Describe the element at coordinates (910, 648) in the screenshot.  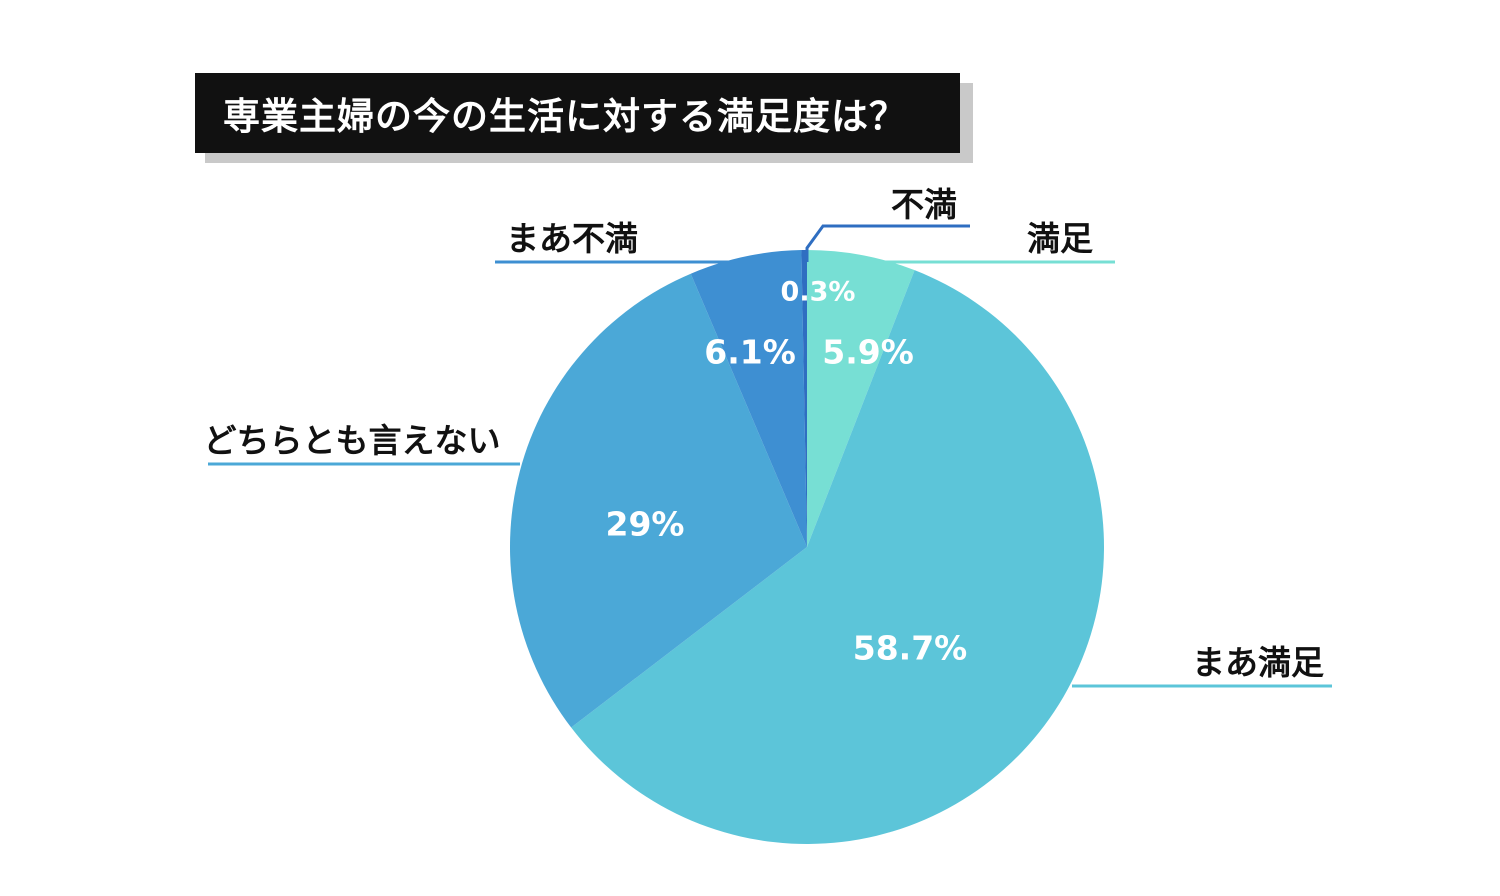
I see `slice-value-label: 58.7%` at that location.